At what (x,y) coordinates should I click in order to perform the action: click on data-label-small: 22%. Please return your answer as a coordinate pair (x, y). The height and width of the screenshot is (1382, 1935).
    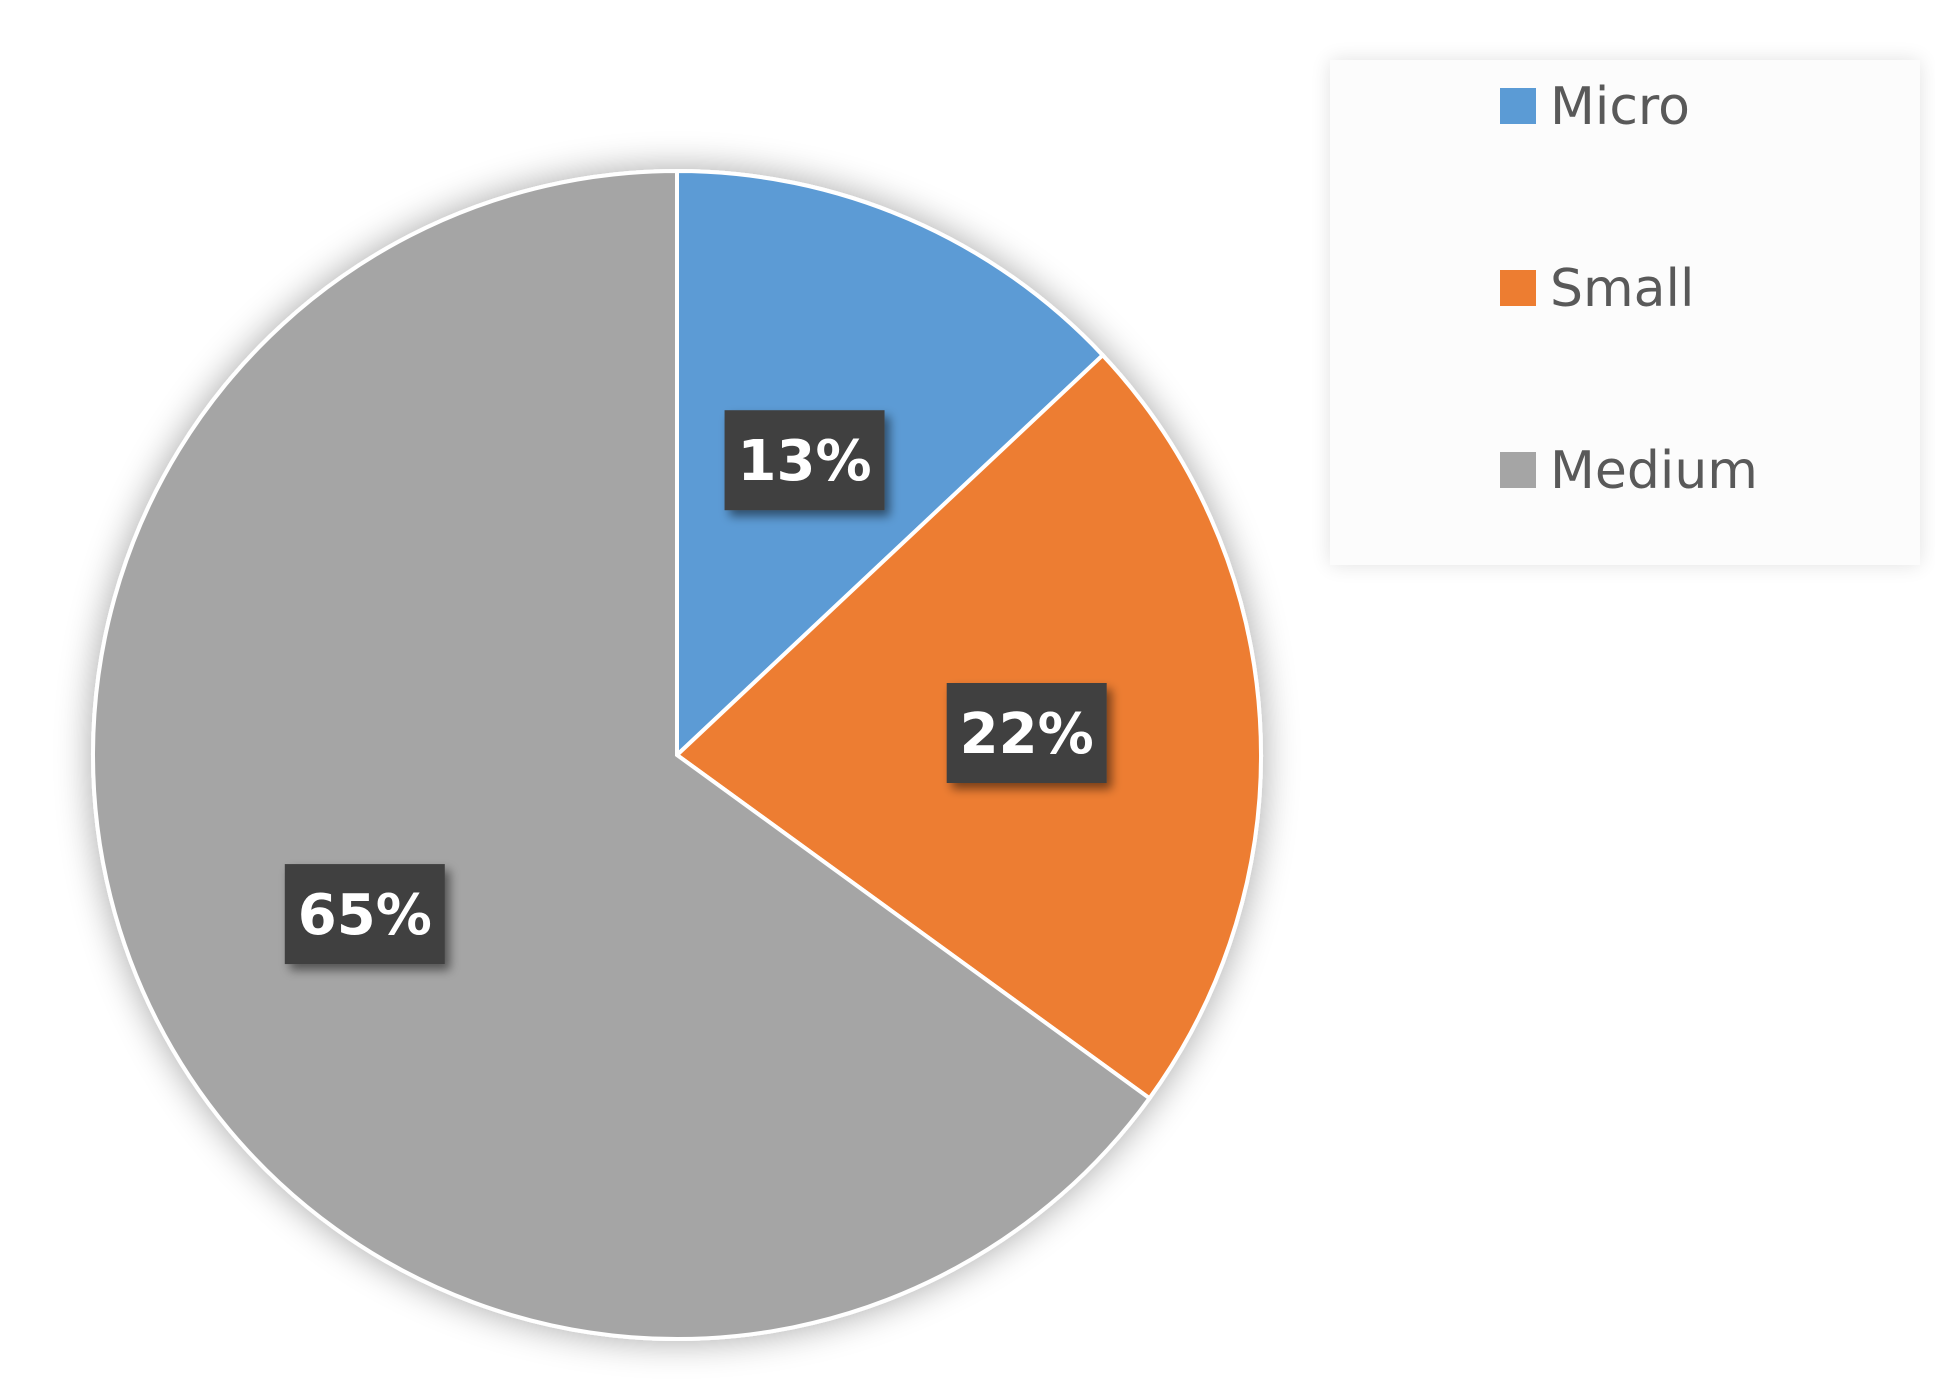
    Looking at the image, I should click on (1026, 732).